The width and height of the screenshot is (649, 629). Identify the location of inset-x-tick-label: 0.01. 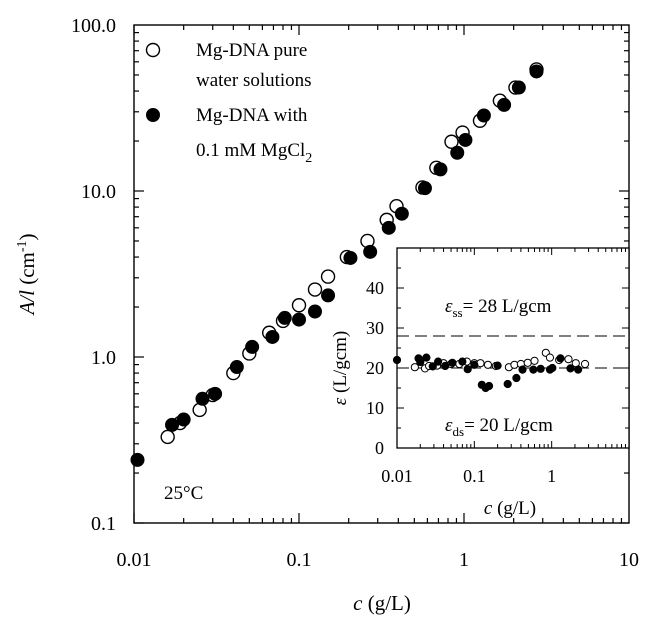
(397, 476).